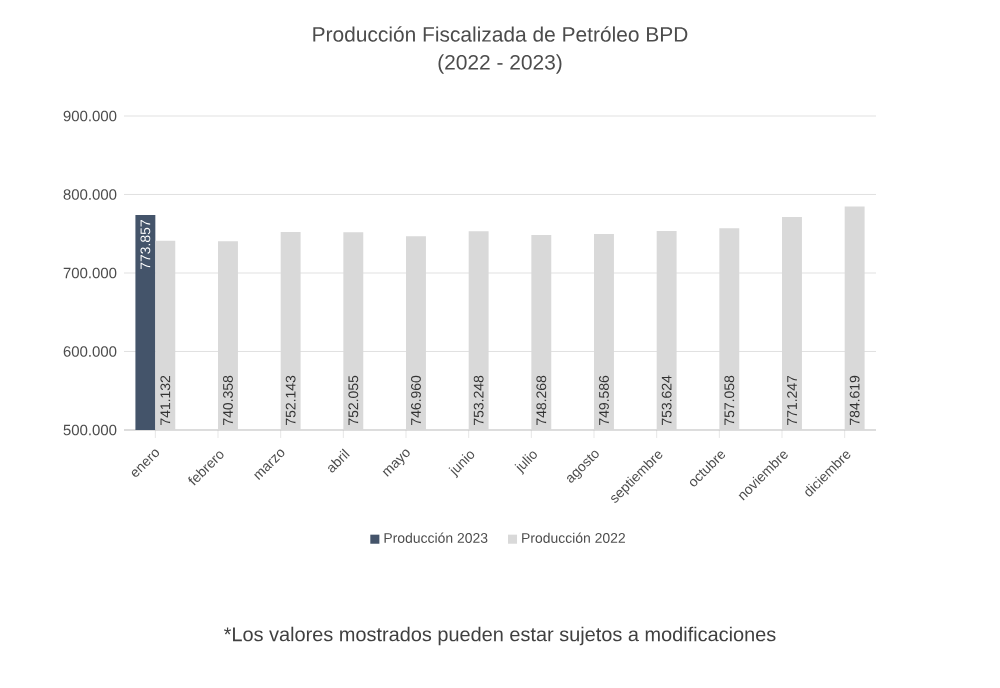 The image size is (1000, 688). What do you see at coordinates (499, 636) in the screenshot?
I see `text: *Los valores mostrados pueden estar sujetos a modificaciones` at bounding box center [499, 636].